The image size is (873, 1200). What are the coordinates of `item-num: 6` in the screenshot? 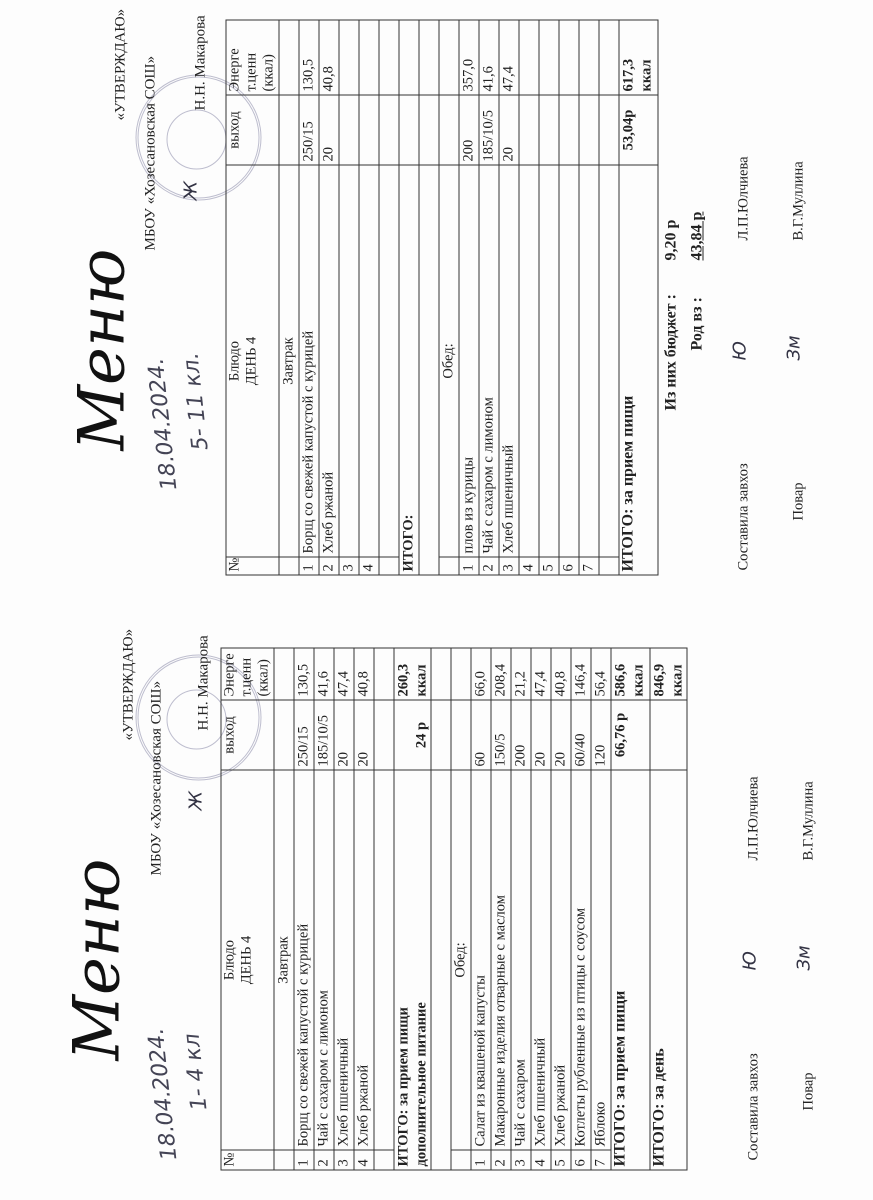 It's located at (568, 565).